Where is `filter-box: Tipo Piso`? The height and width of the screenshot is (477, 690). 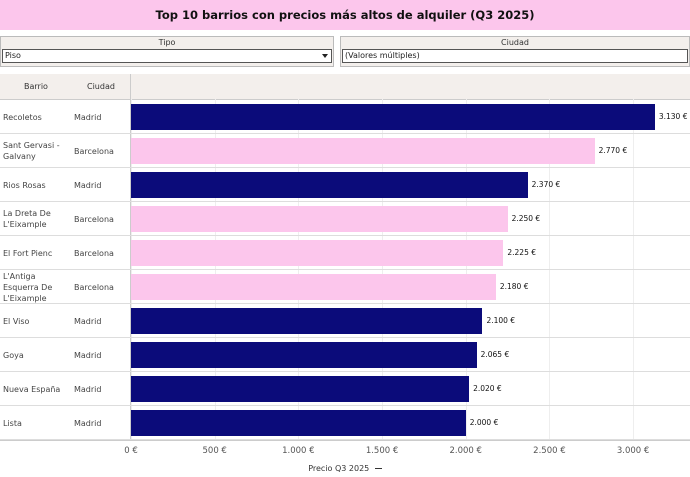 filter-box: Tipo Piso is located at coordinates (167, 51).